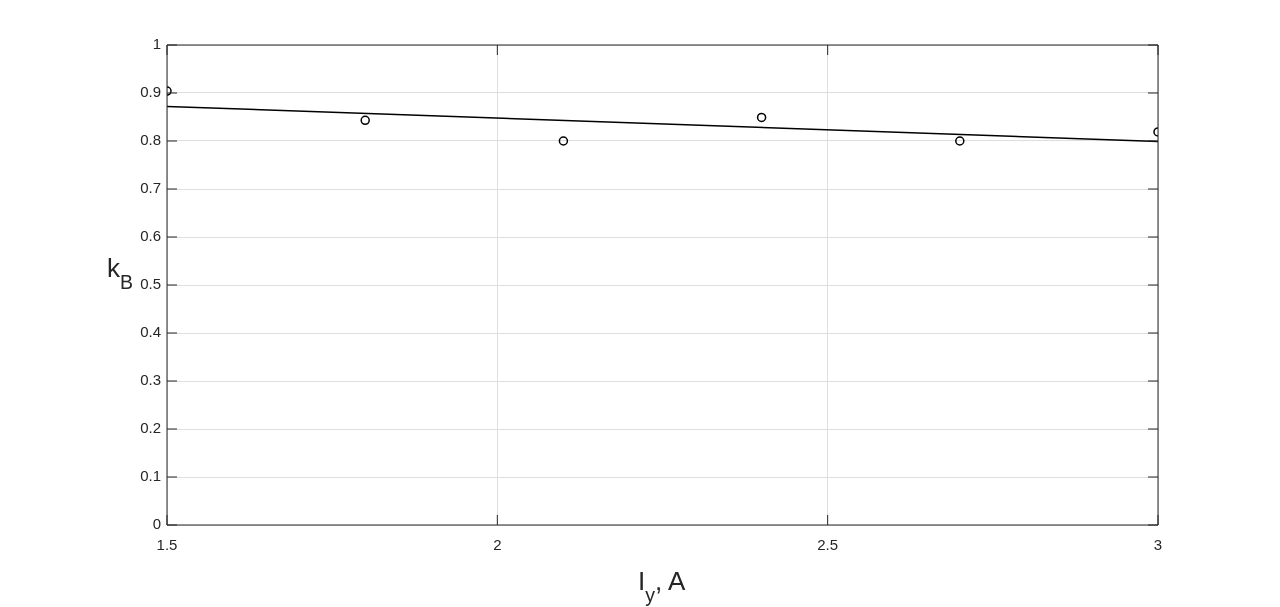 This screenshot has width=1280, height=607. What do you see at coordinates (497, 545) in the screenshot?
I see `x-tick-label: 2` at bounding box center [497, 545].